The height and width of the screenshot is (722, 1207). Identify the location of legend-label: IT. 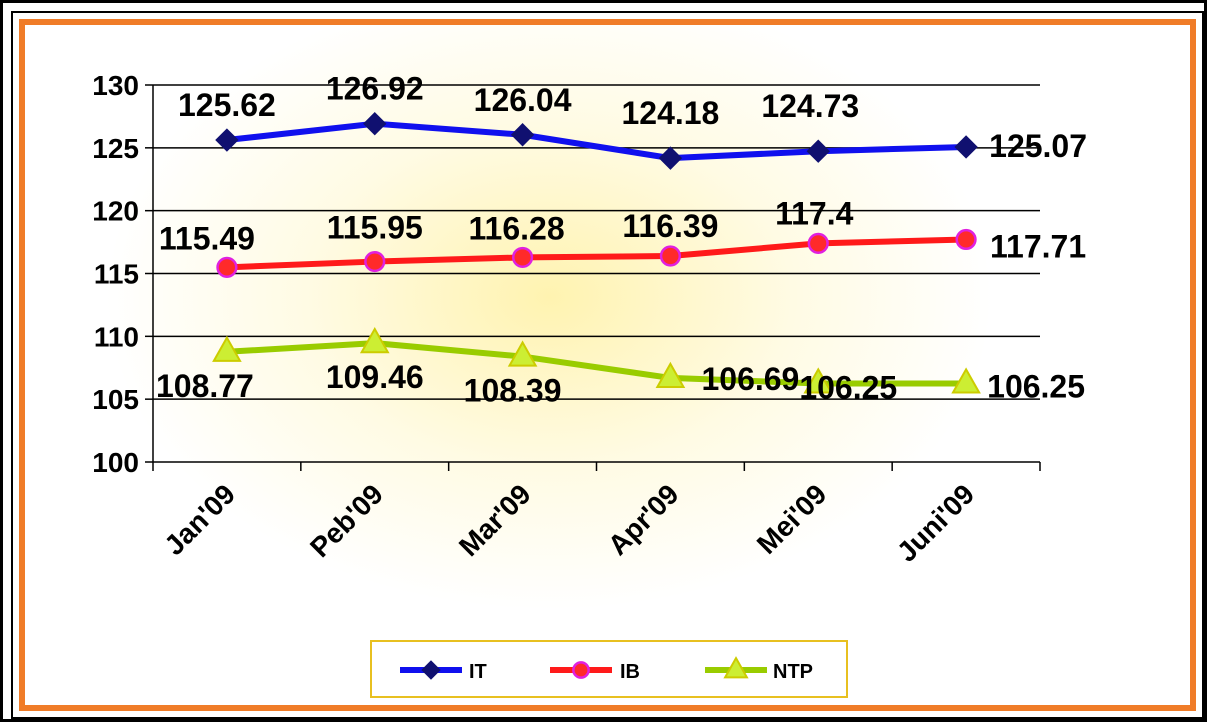
(478, 672).